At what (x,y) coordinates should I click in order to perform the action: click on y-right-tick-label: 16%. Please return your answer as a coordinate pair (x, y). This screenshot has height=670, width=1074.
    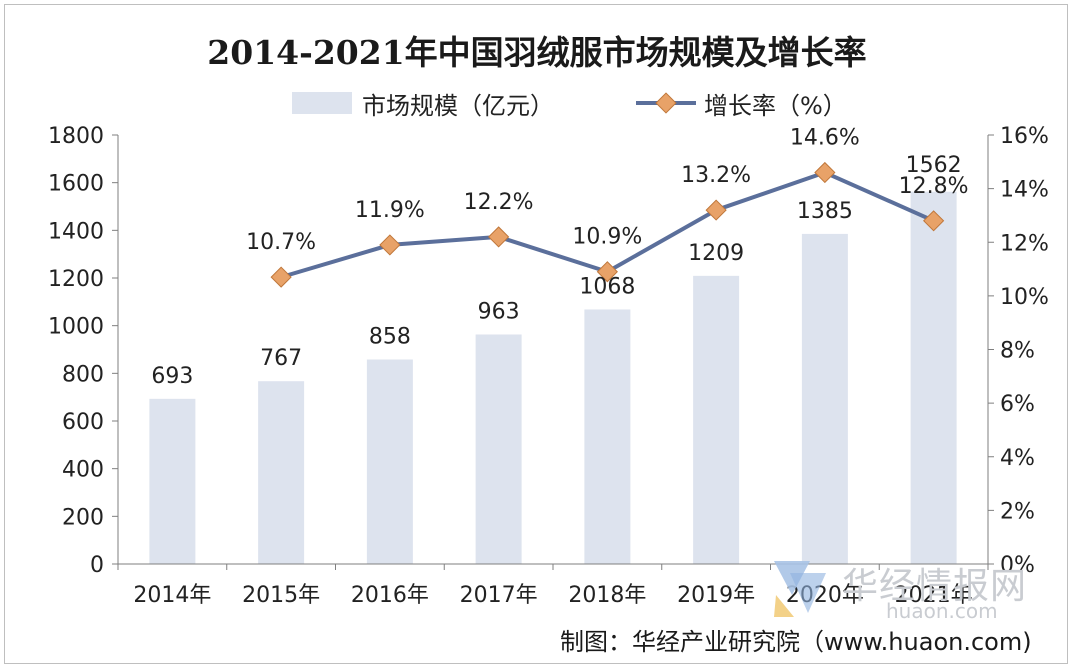
    Looking at the image, I should click on (1024, 136).